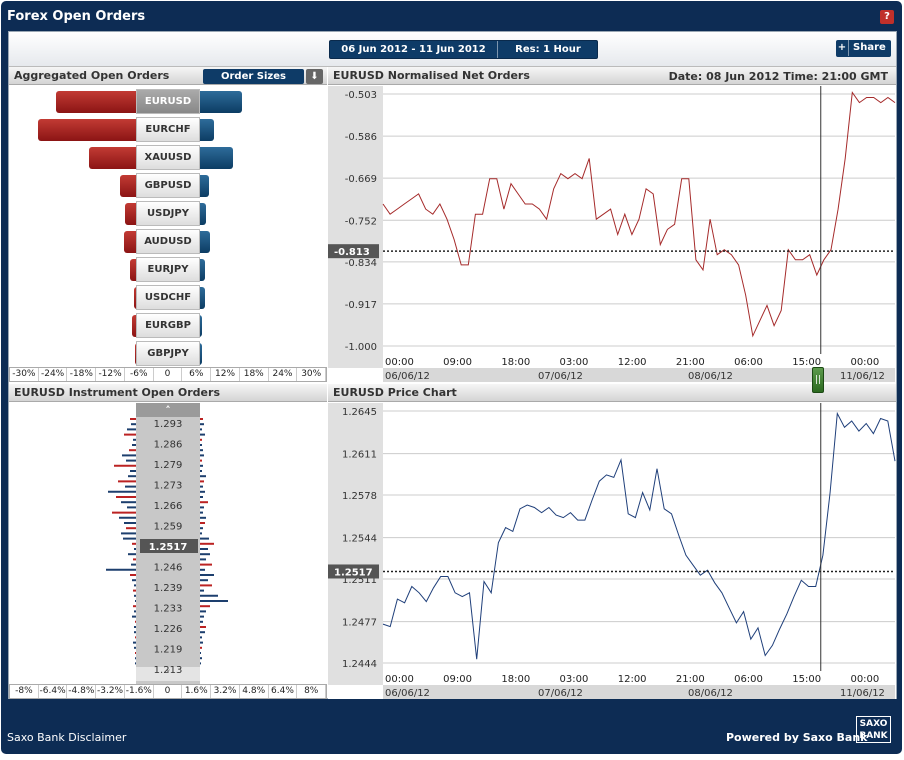 The image size is (904, 760). What do you see at coordinates (864, 362) in the screenshot?
I see `x-tick-label: 00:00` at bounding box center [864, 362].